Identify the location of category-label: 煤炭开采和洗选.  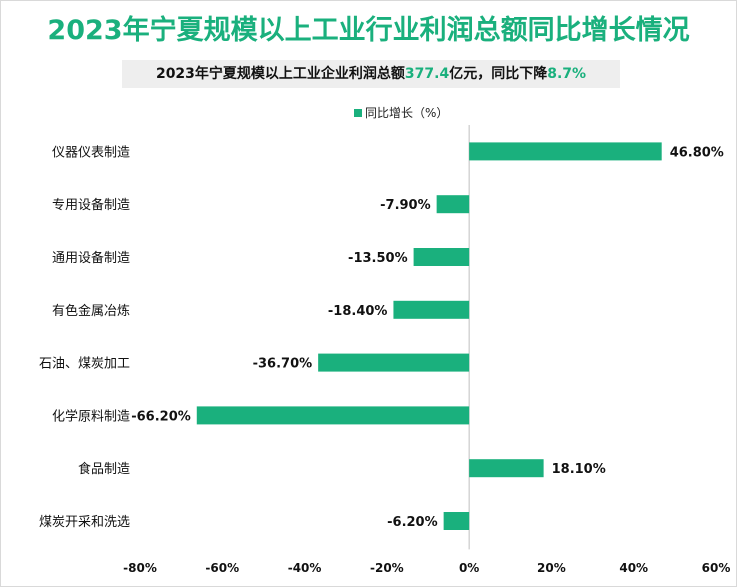
(84, 522).